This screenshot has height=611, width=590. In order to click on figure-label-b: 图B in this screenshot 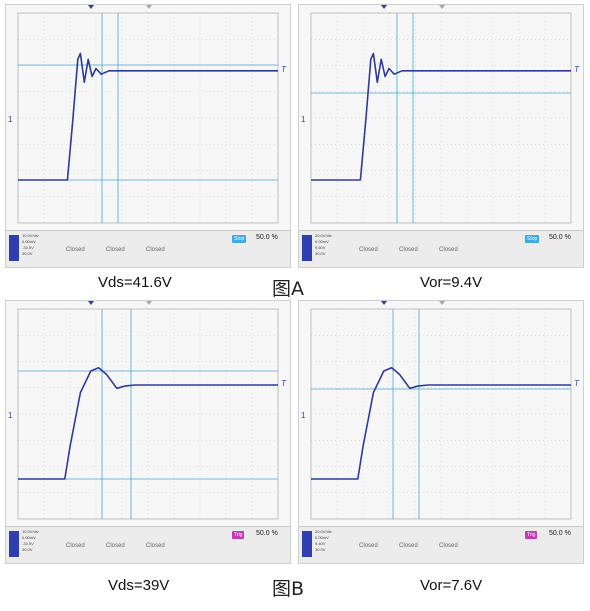, I will do `click(288, 589)`.